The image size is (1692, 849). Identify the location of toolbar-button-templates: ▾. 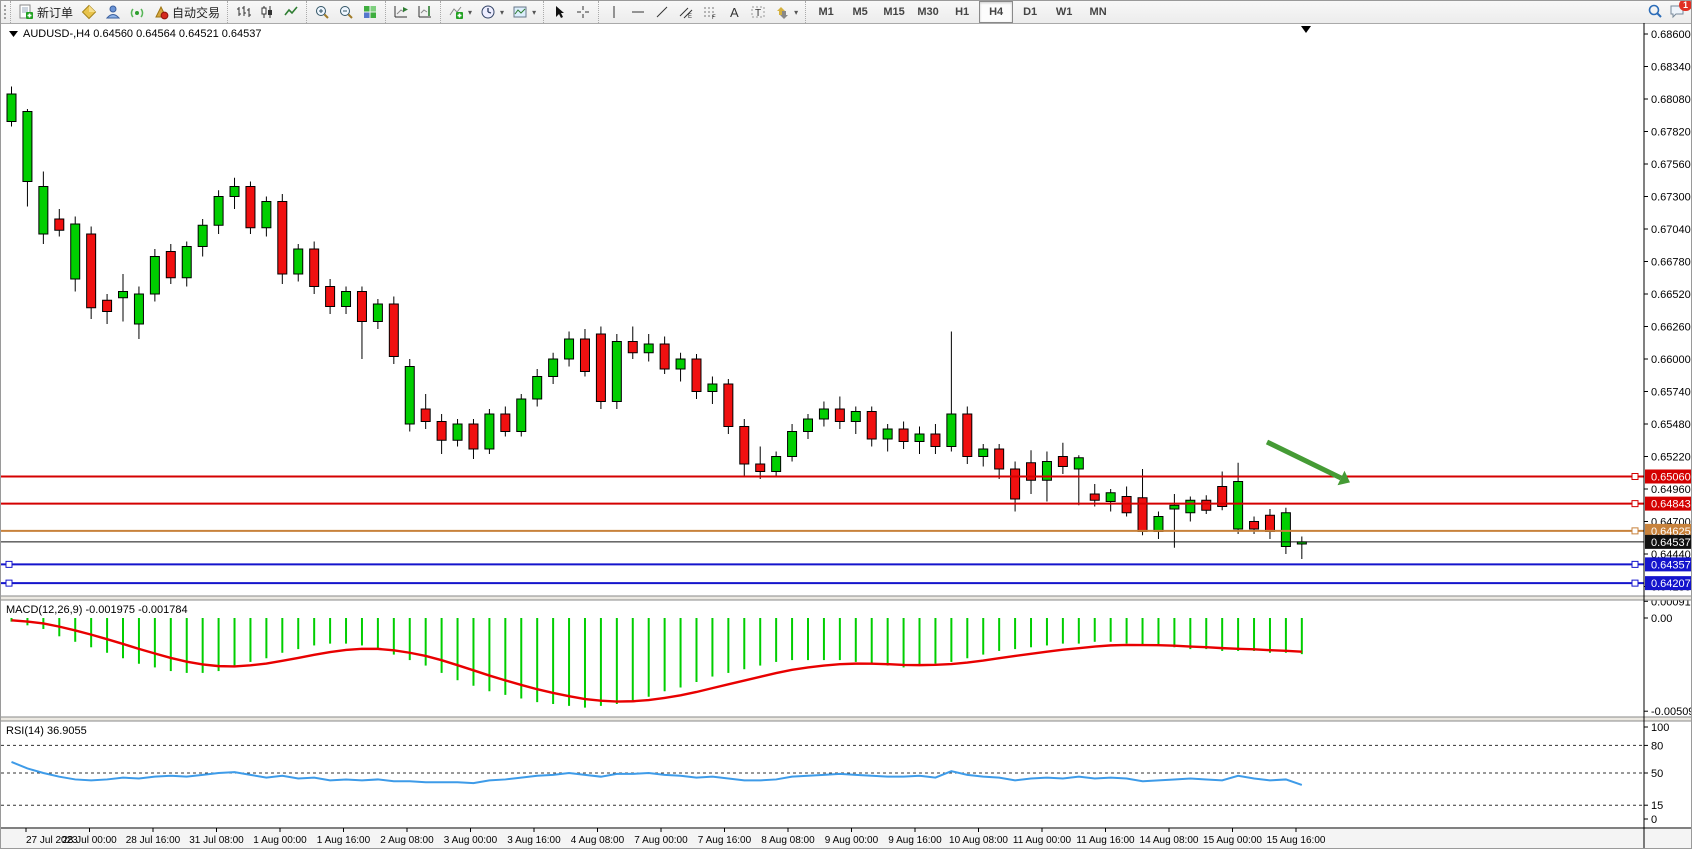
(524, 12).